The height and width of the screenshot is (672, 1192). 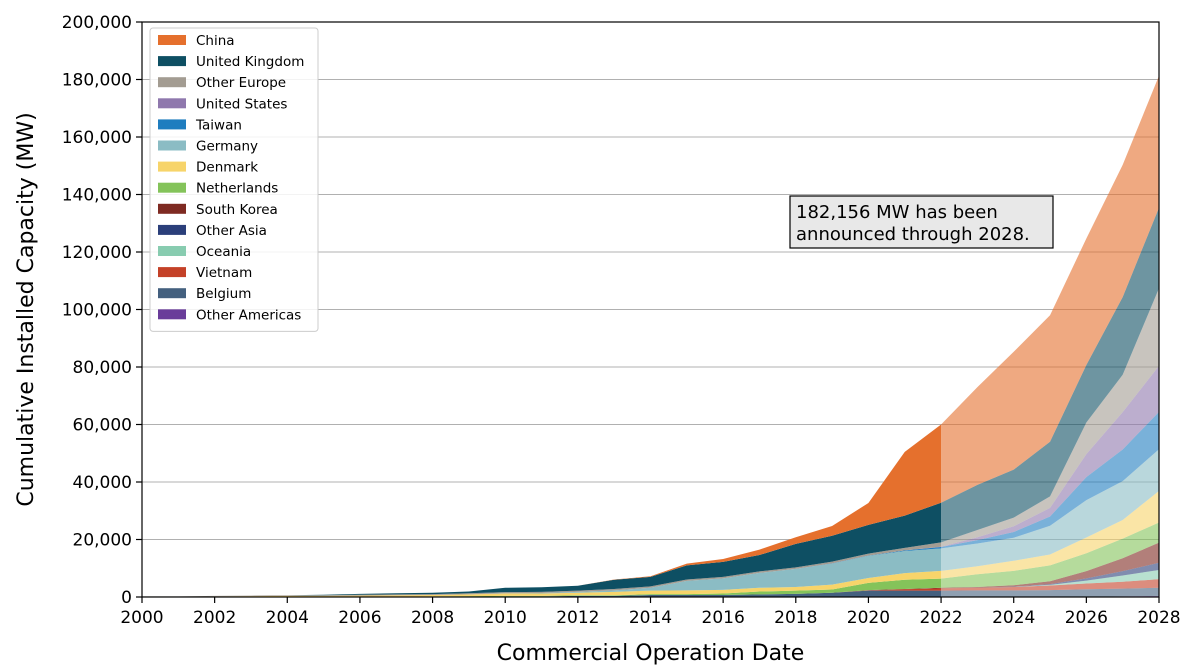 I want to click on area-belgium-installed, so click(x=542, y=593).